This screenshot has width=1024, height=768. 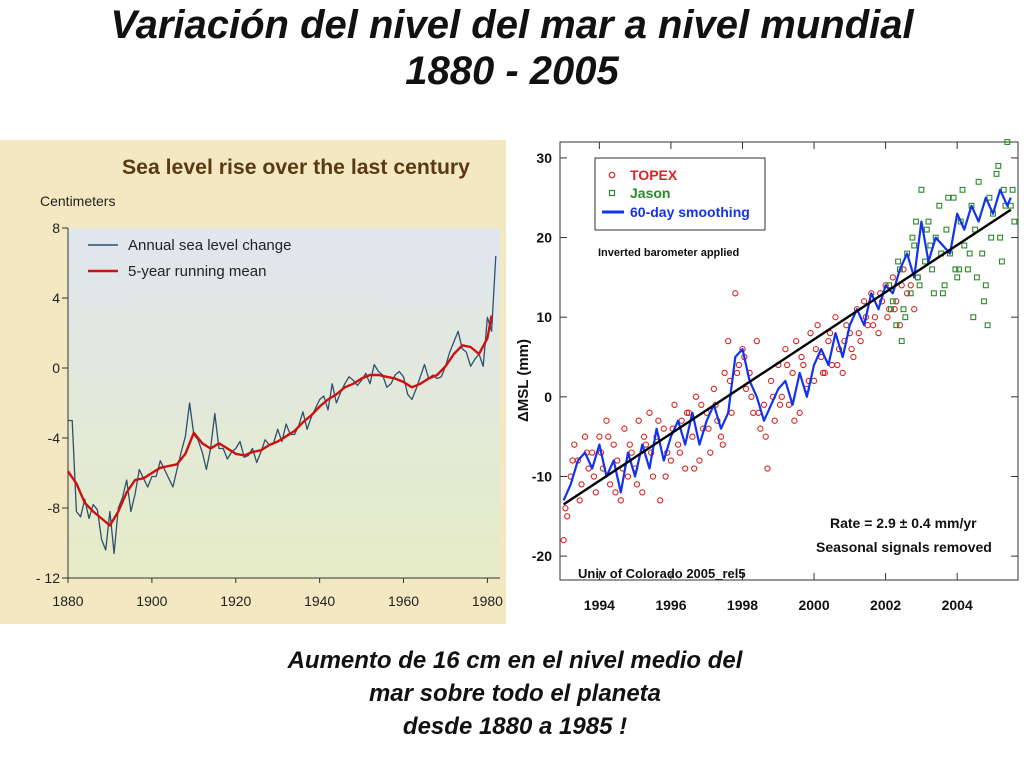 I want to click on title-line-2: 1880 - 2005, so click(x=512, y=71).